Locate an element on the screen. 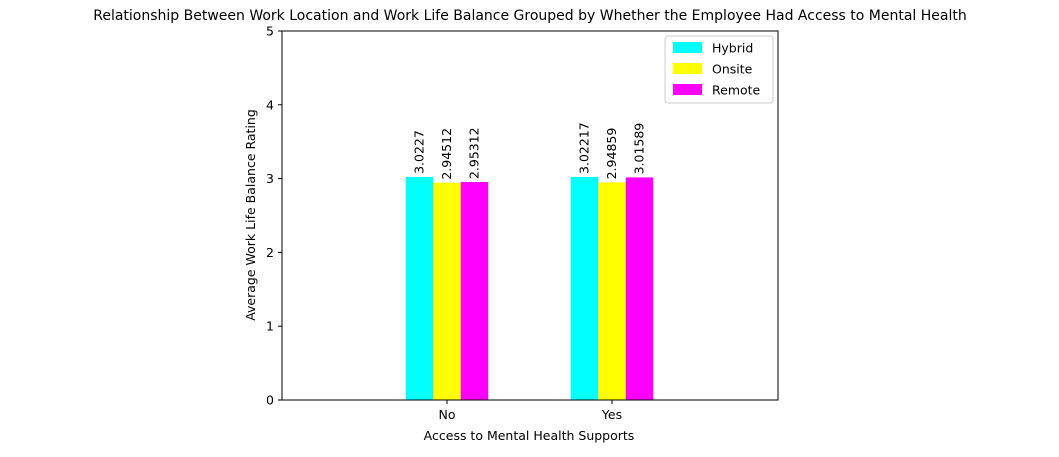  bars-layer is located at coordinates (529, 288).